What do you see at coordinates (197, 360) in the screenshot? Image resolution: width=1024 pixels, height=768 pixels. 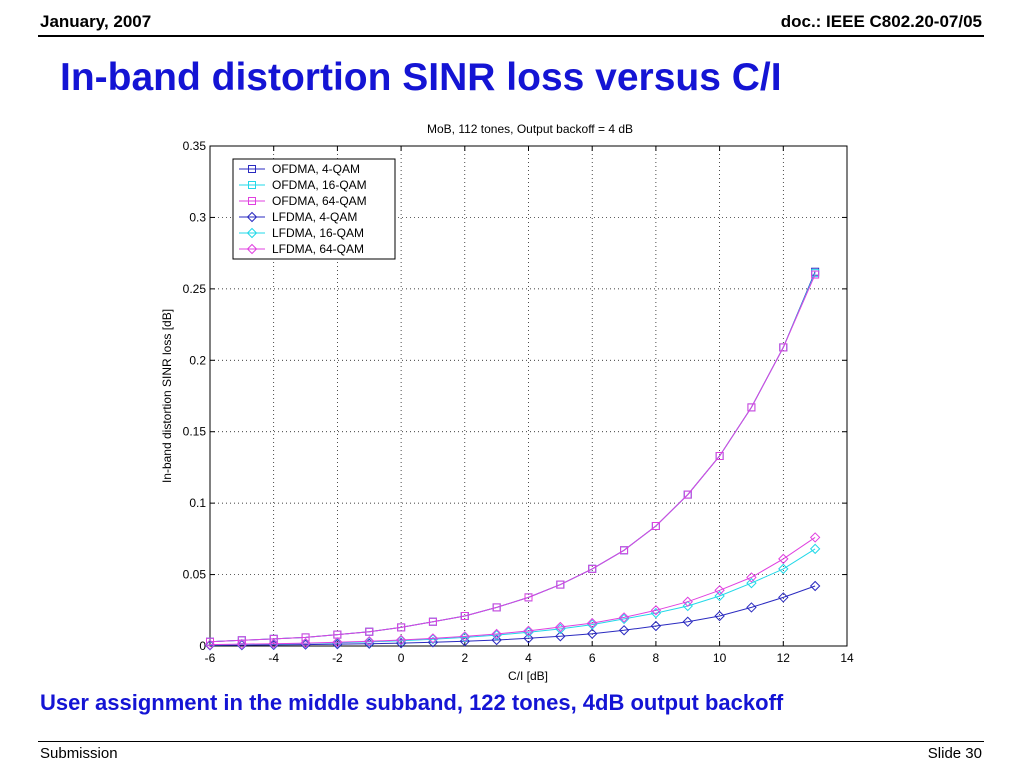 I see `y-tick-label: 0.2` at bounding box center [197, 360].